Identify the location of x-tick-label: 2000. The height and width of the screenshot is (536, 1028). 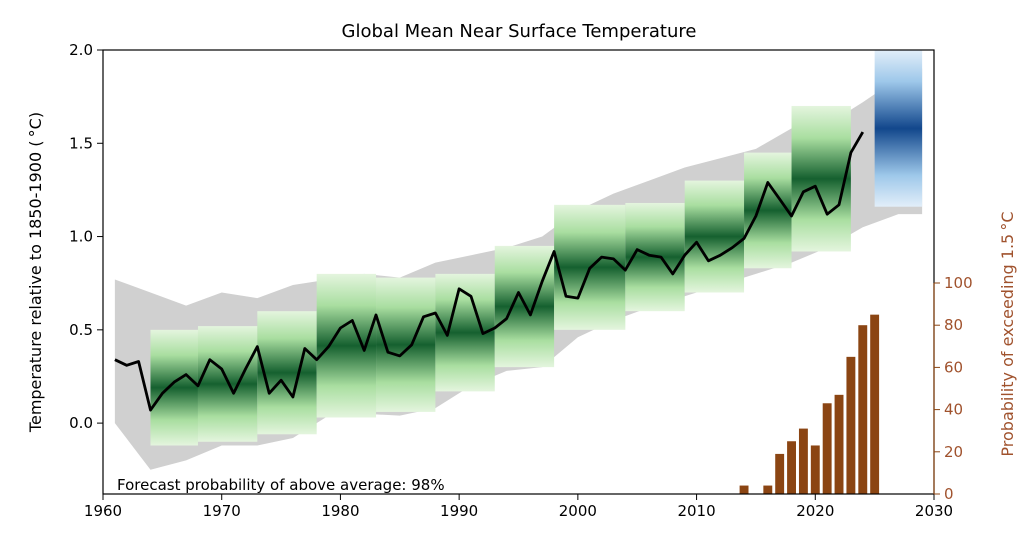
(578, 511).